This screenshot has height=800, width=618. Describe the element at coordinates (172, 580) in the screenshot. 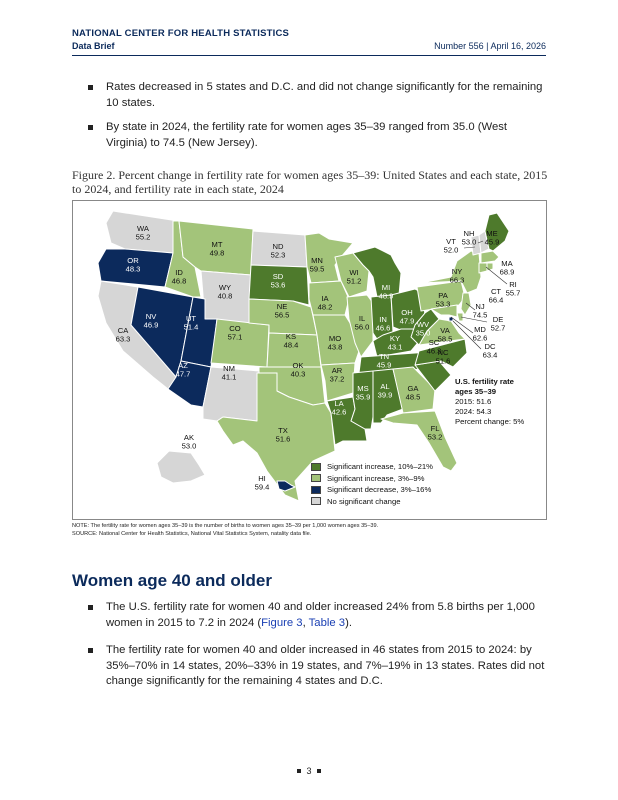

I see `section-heading: Women age 40 and older` at that location.